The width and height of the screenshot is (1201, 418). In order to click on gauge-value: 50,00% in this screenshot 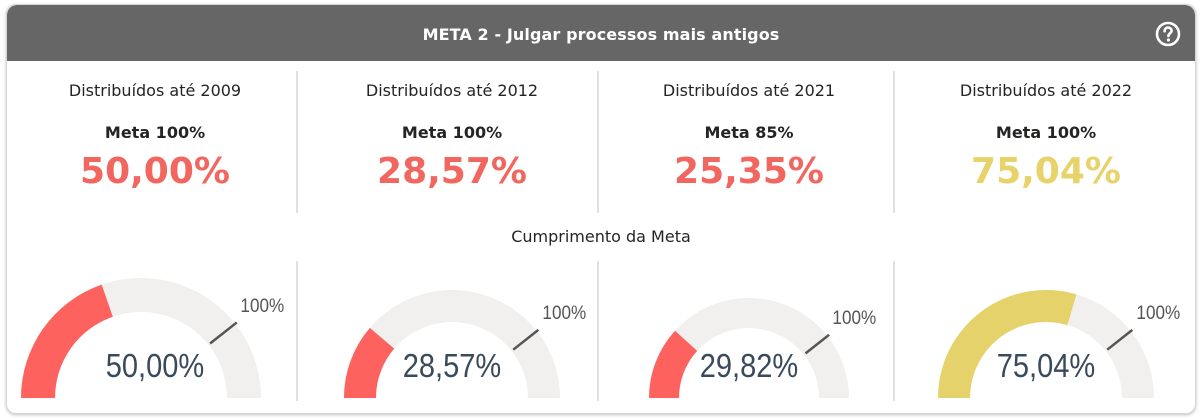, I will do `click(155, 365)`.